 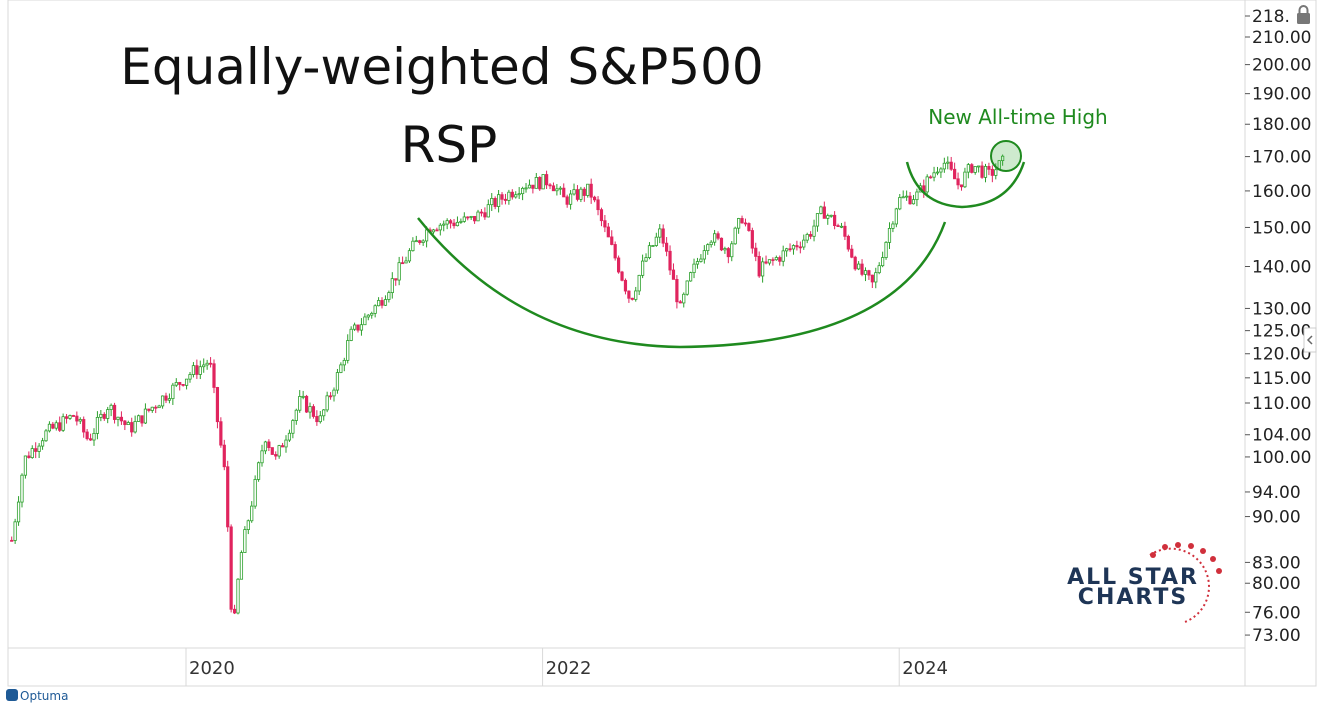 I want to click on collapse-panel-icon, so click(x=1310, y=340).